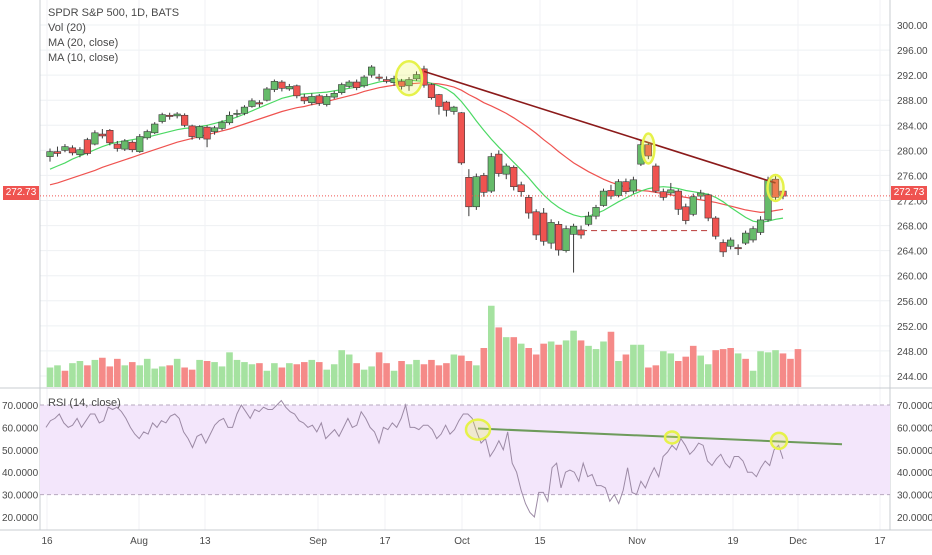 Image resolution: width=932 pixels, height=555 pixels. I want to click on price-tick-label: 276.00, so click(912, 176).